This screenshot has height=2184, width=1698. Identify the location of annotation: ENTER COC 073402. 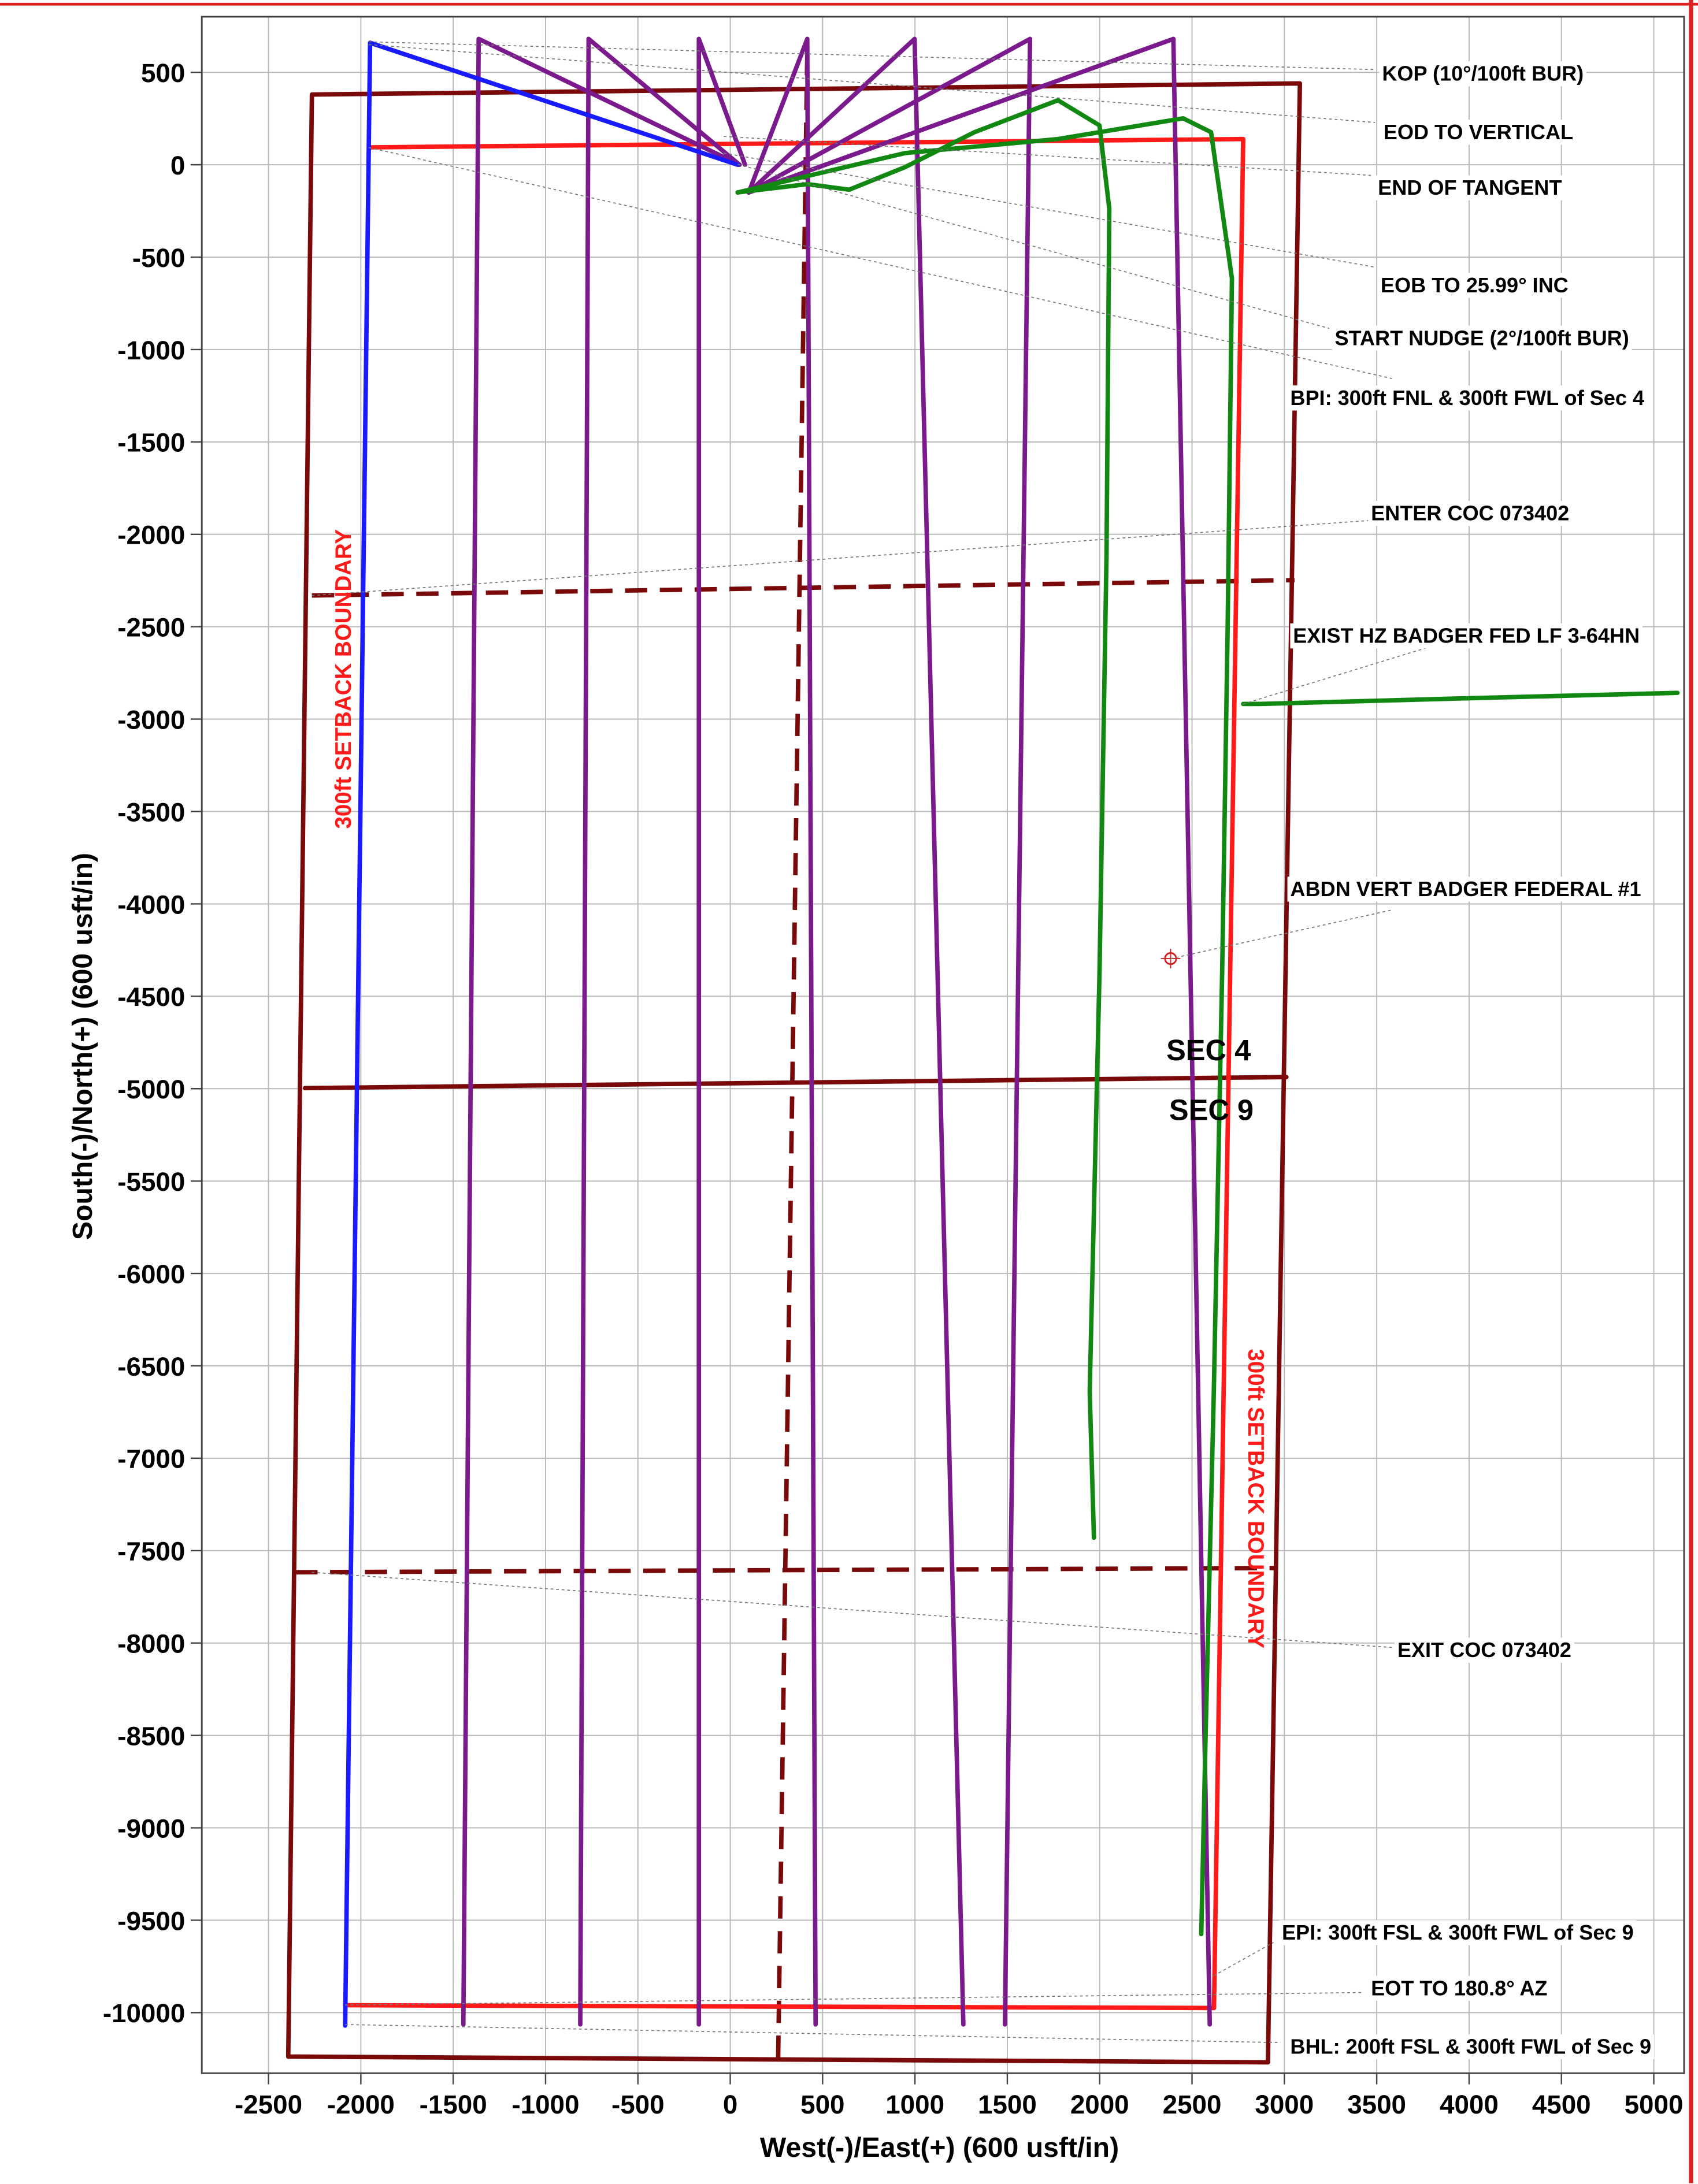
(1470, 513).